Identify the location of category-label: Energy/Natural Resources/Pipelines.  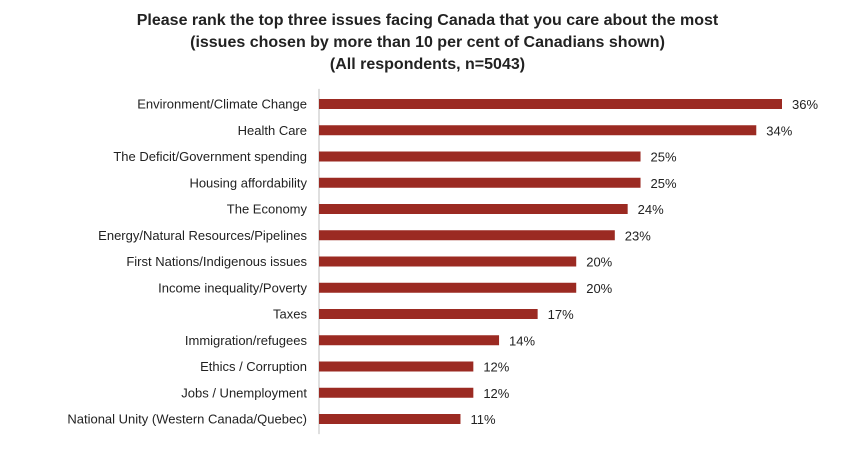
(202, 235).